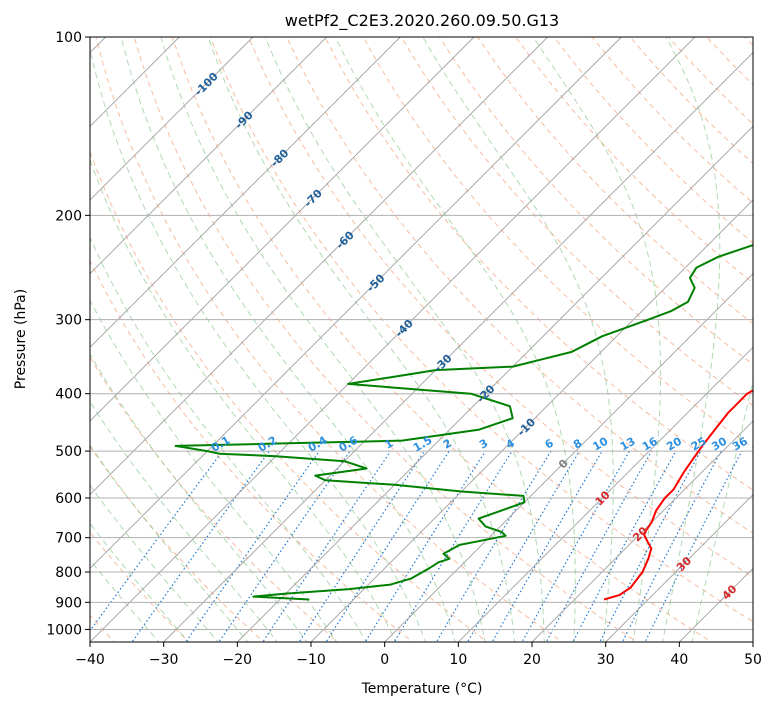  I want to click on x-tick-label: 30, so click(606, 660).